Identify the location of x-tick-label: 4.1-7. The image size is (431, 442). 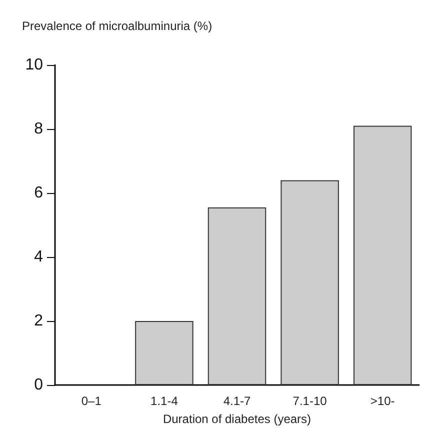
(237, 401).